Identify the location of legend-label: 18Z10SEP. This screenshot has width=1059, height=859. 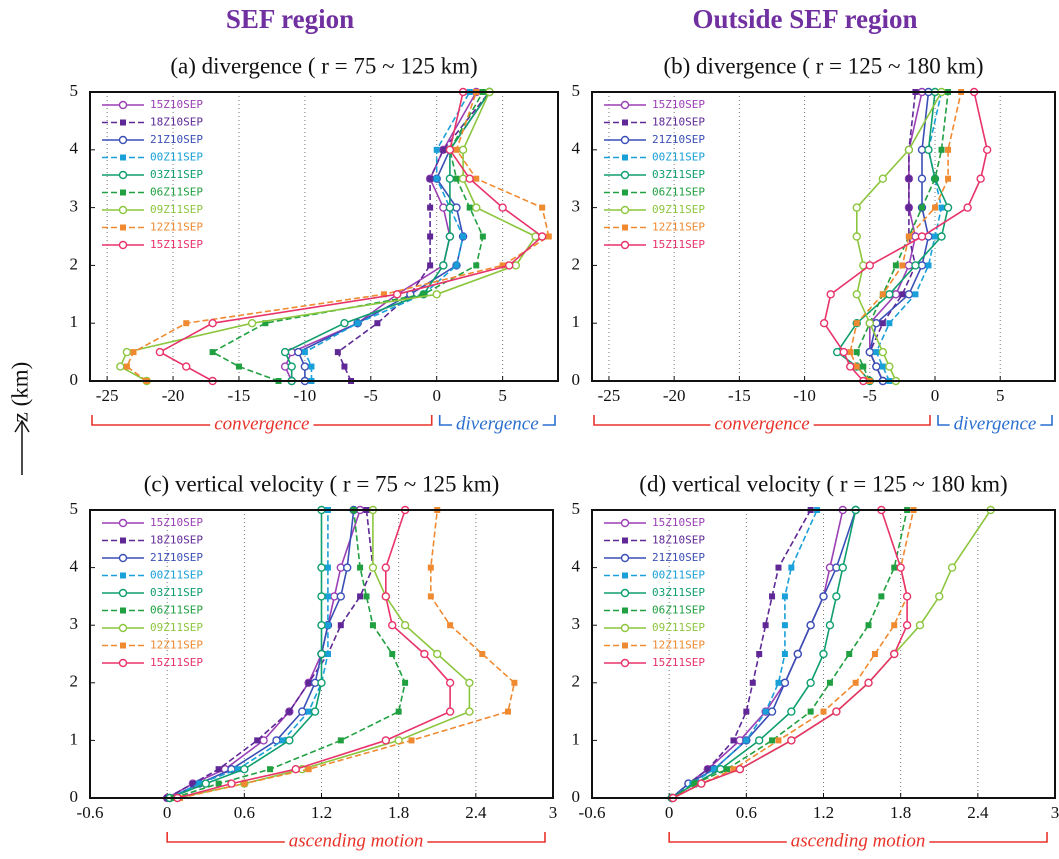
(176, 122).